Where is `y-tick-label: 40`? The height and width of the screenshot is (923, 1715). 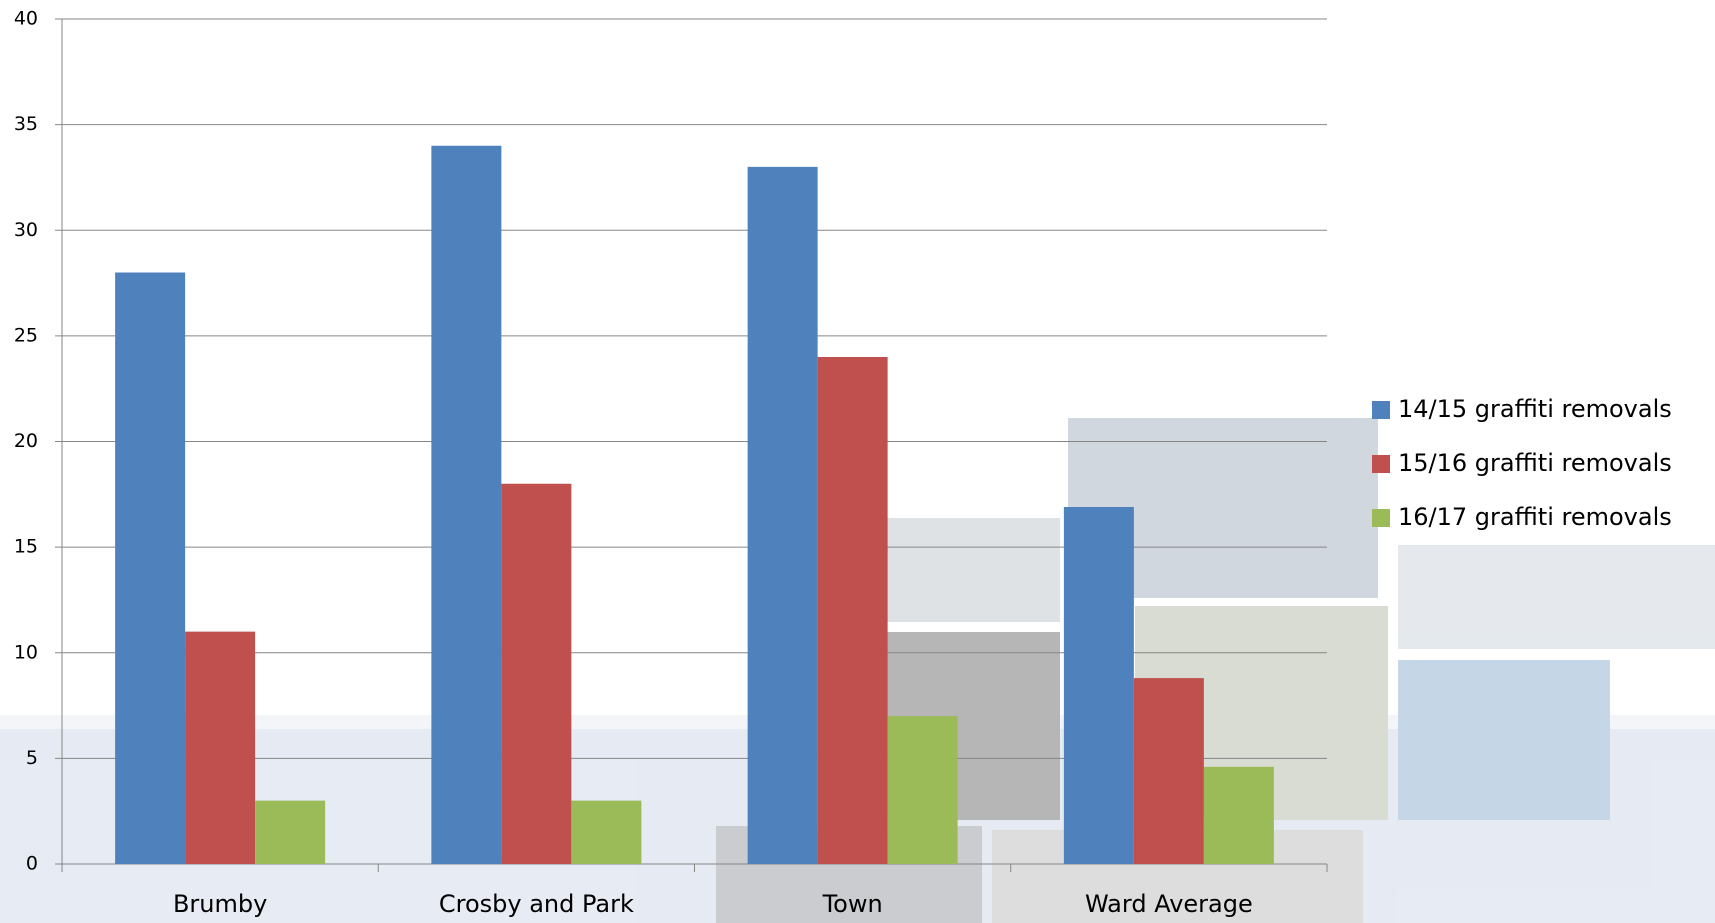 y-tick-label: 40 is located at coordinates (26, 19).